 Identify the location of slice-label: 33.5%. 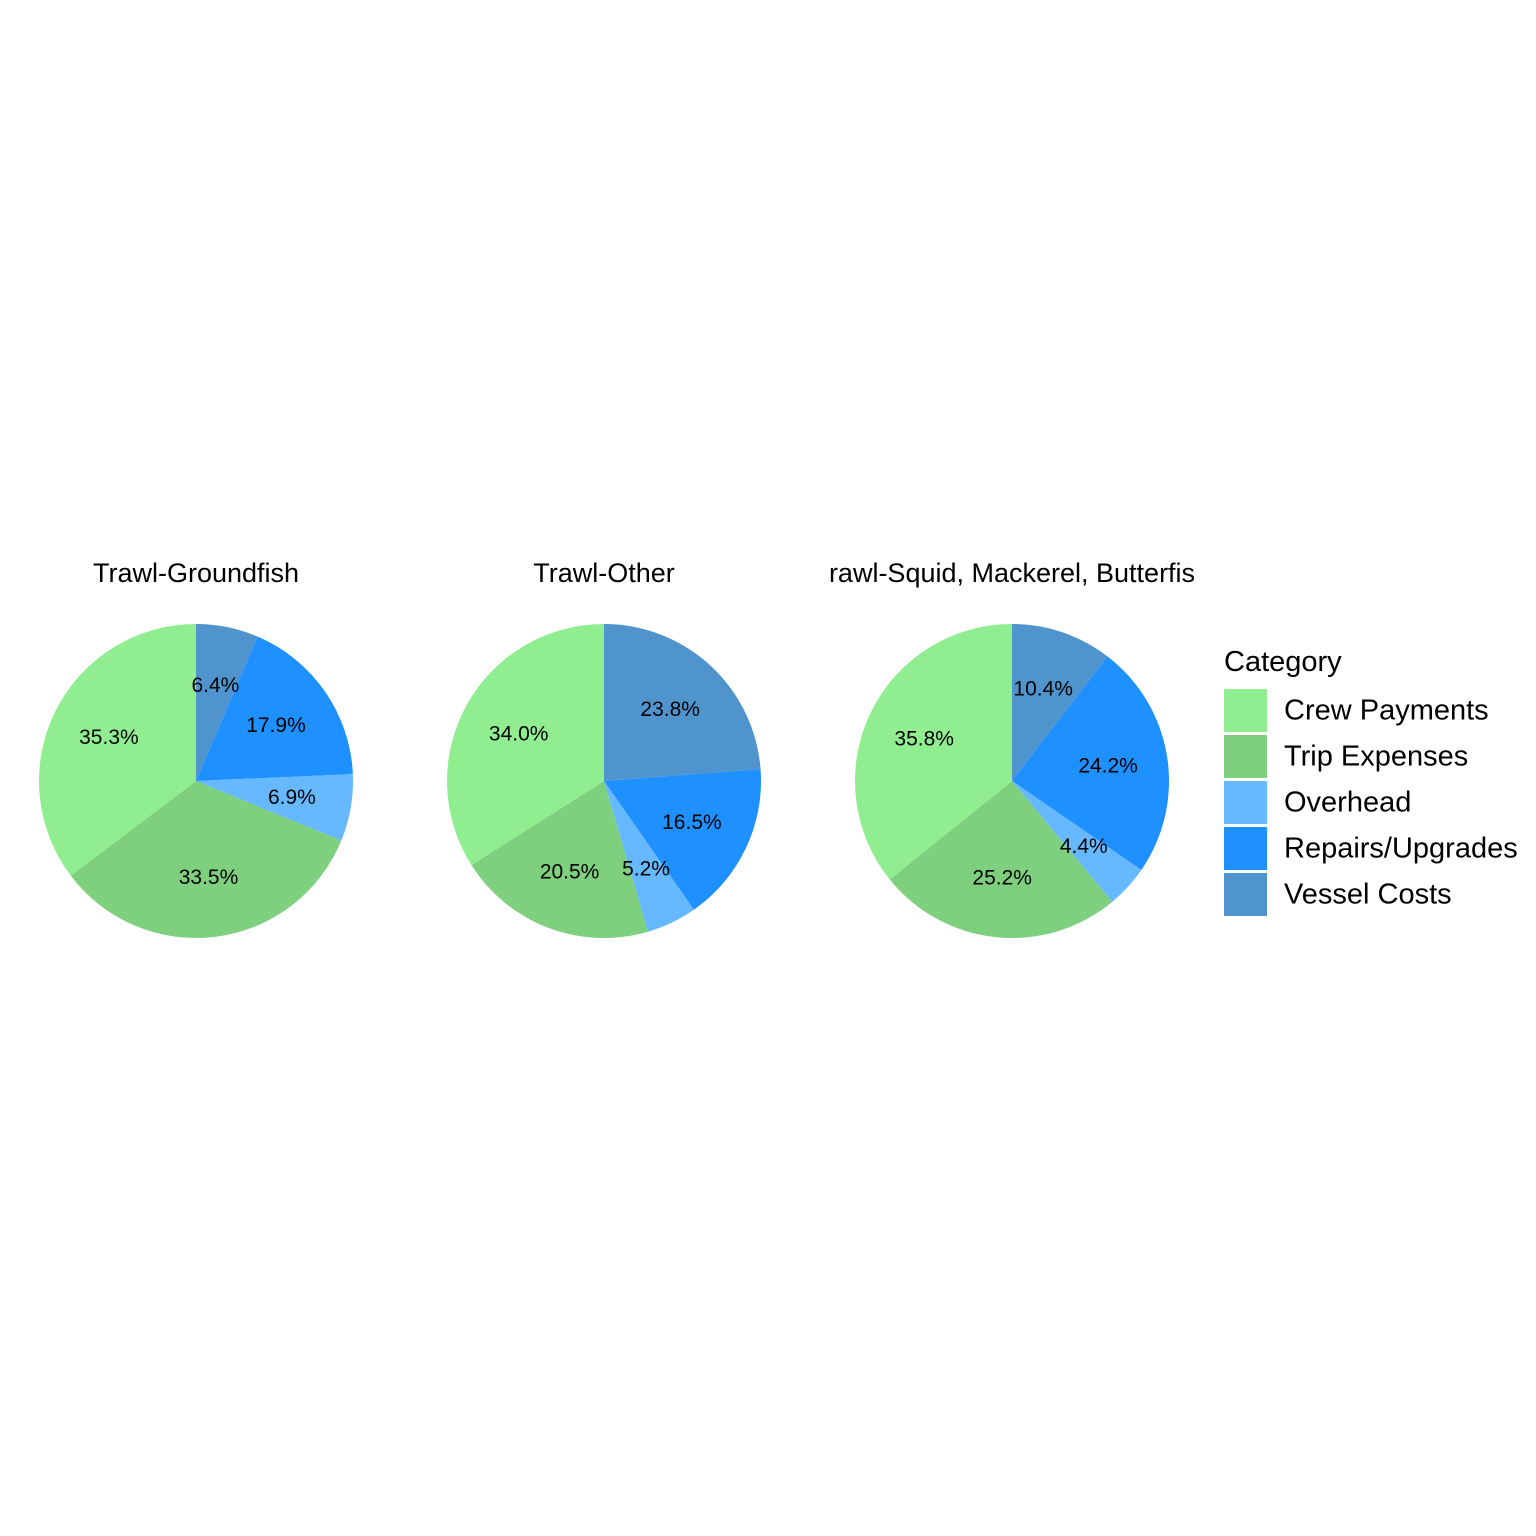
(209, 877).